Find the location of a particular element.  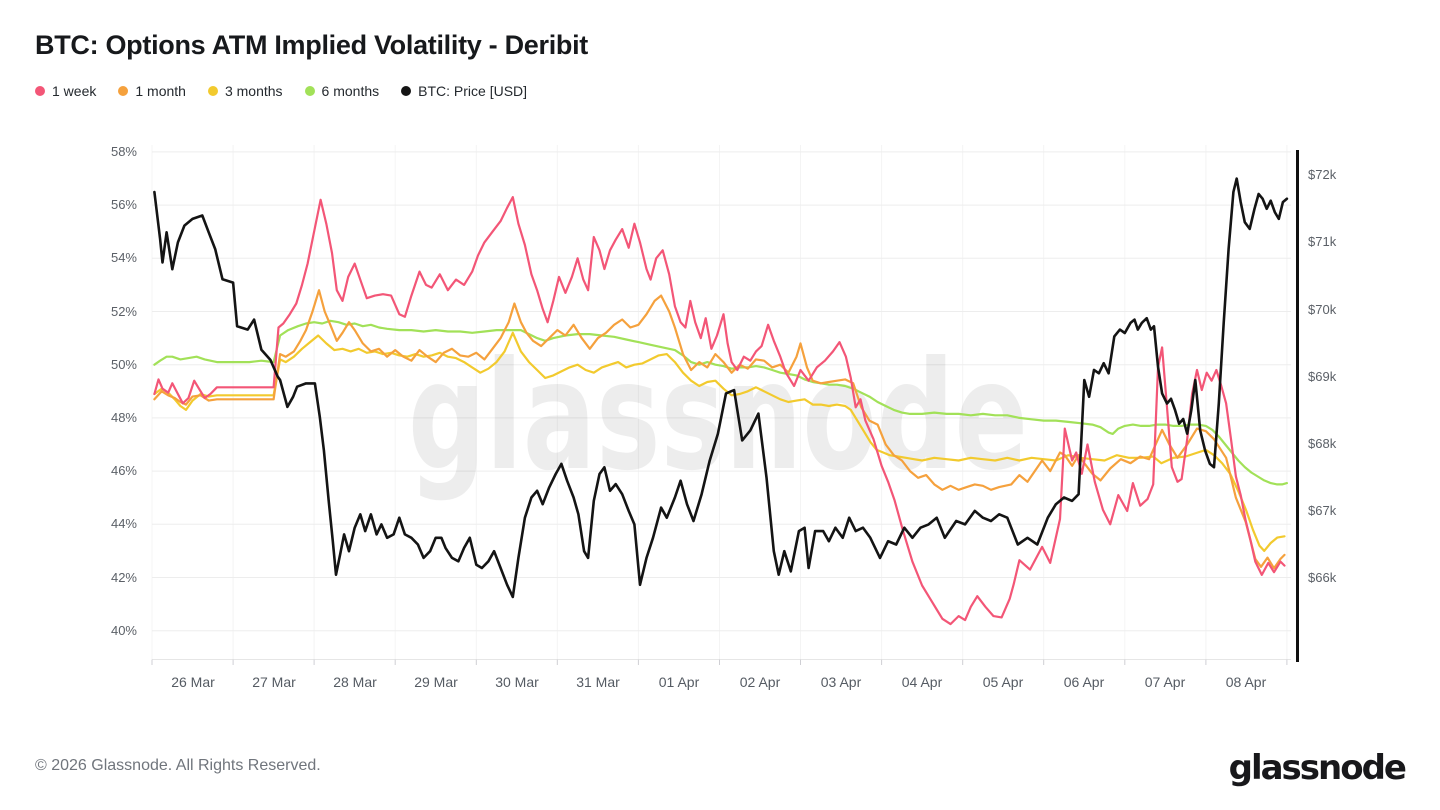

y-axis-label-left: 46% is located at coordinates (123, 470).